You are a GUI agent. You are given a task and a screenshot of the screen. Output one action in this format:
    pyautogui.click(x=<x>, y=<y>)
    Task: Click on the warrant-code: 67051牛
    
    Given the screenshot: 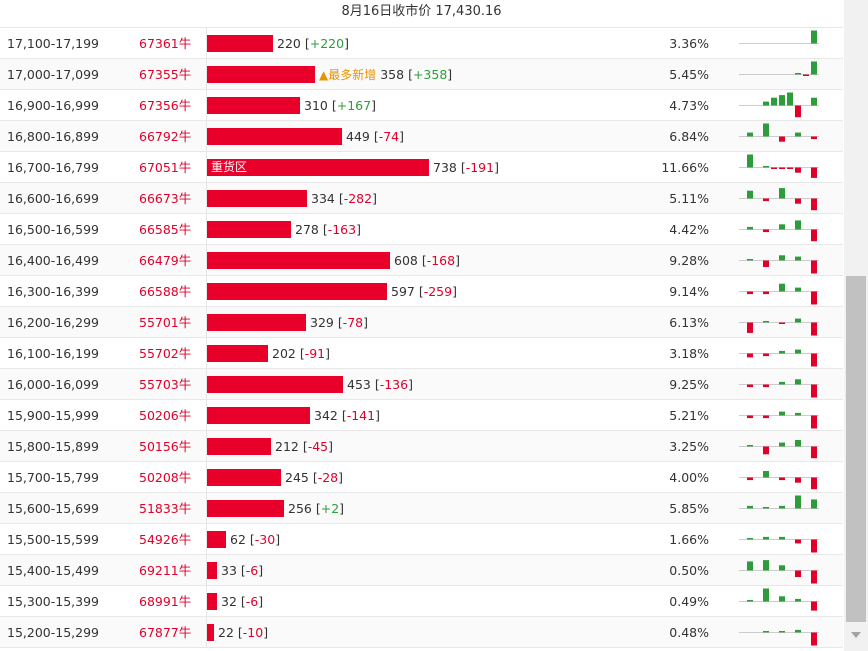 What is the action you would take?
    pyautogui.click(x=165, y=167)
    